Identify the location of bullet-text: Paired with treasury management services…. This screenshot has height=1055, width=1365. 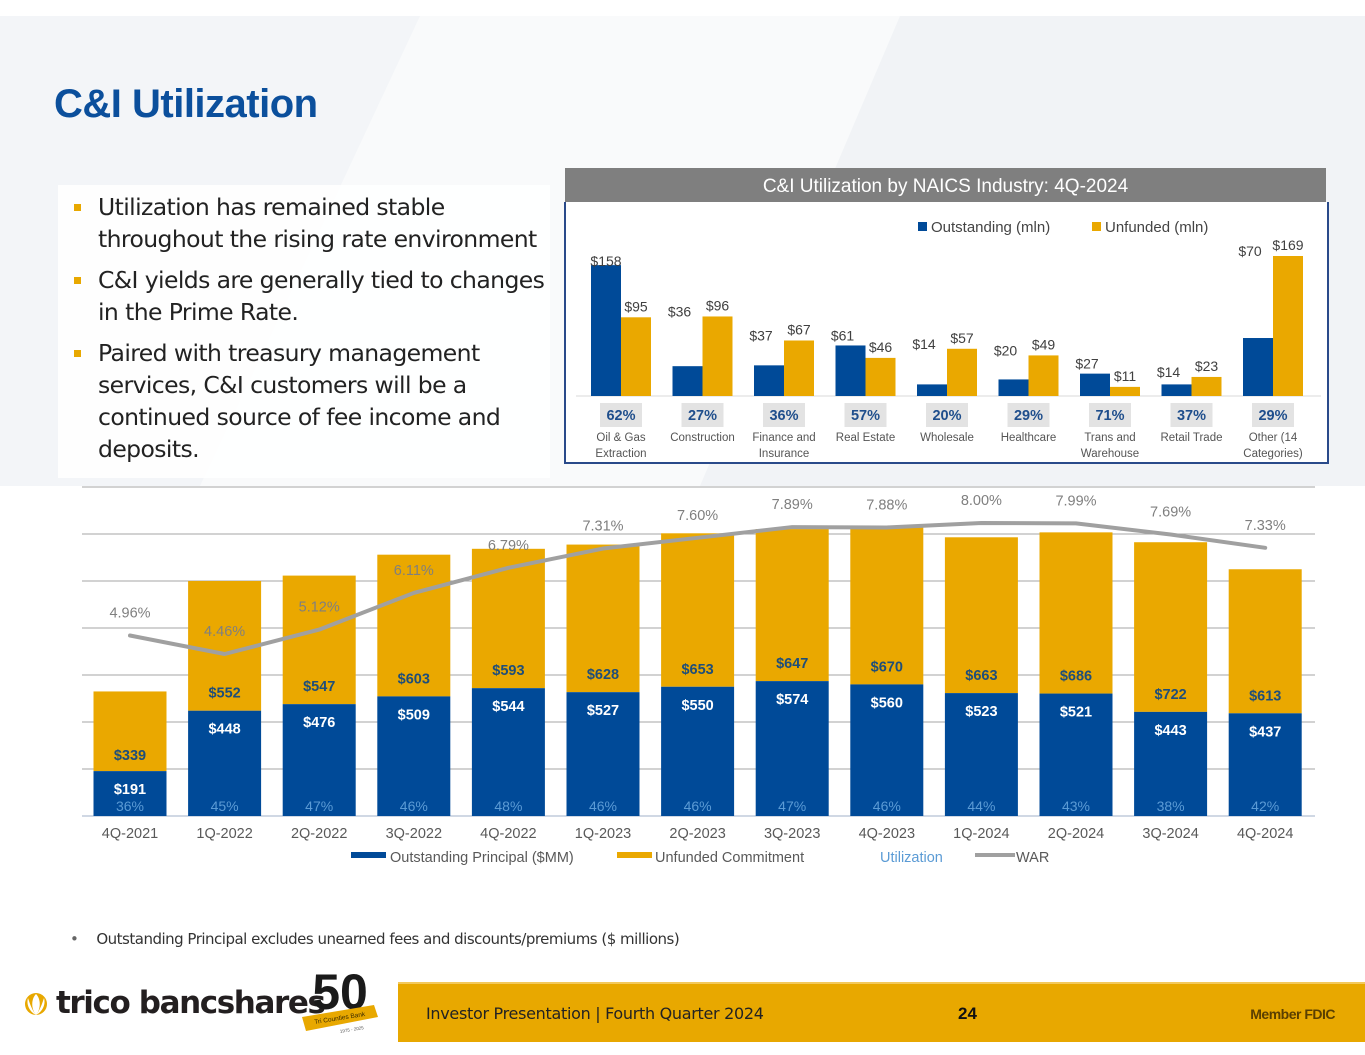
(299, 401).